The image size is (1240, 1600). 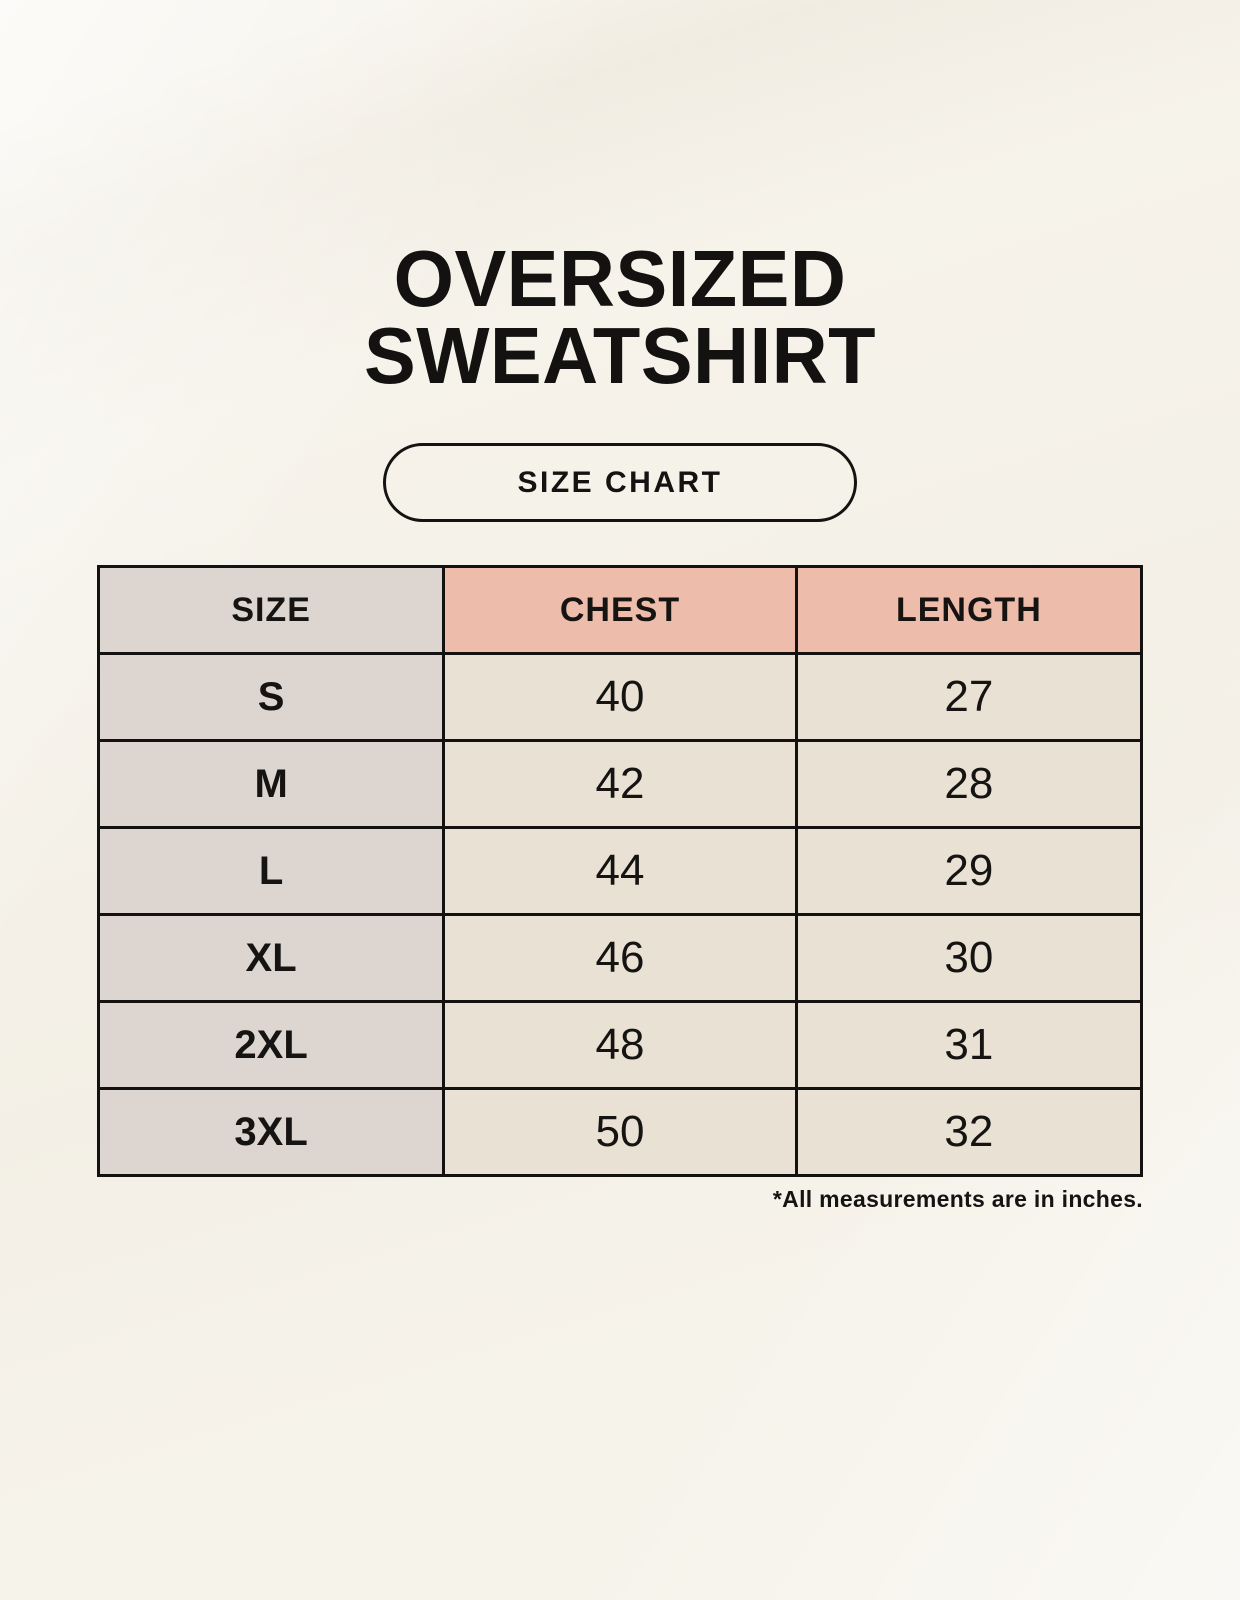 I want to click on chest-value: 46, so click(x=620, y=958).